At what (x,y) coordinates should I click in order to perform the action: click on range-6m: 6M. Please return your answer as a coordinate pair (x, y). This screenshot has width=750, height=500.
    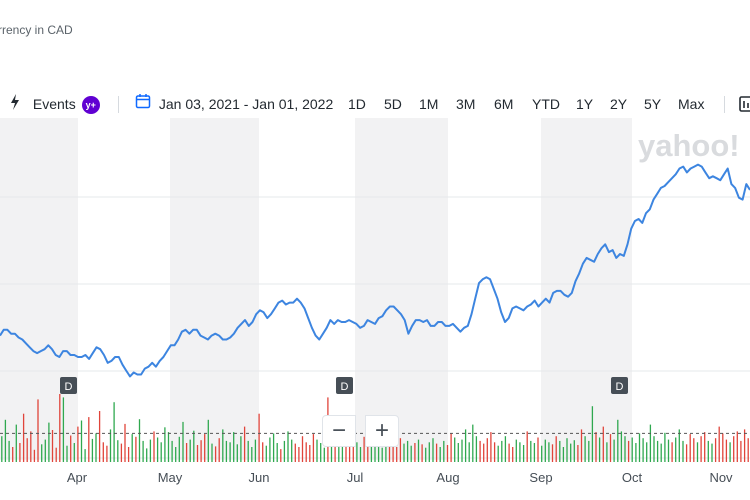
    Looking at the image, I should click on (504, 104).